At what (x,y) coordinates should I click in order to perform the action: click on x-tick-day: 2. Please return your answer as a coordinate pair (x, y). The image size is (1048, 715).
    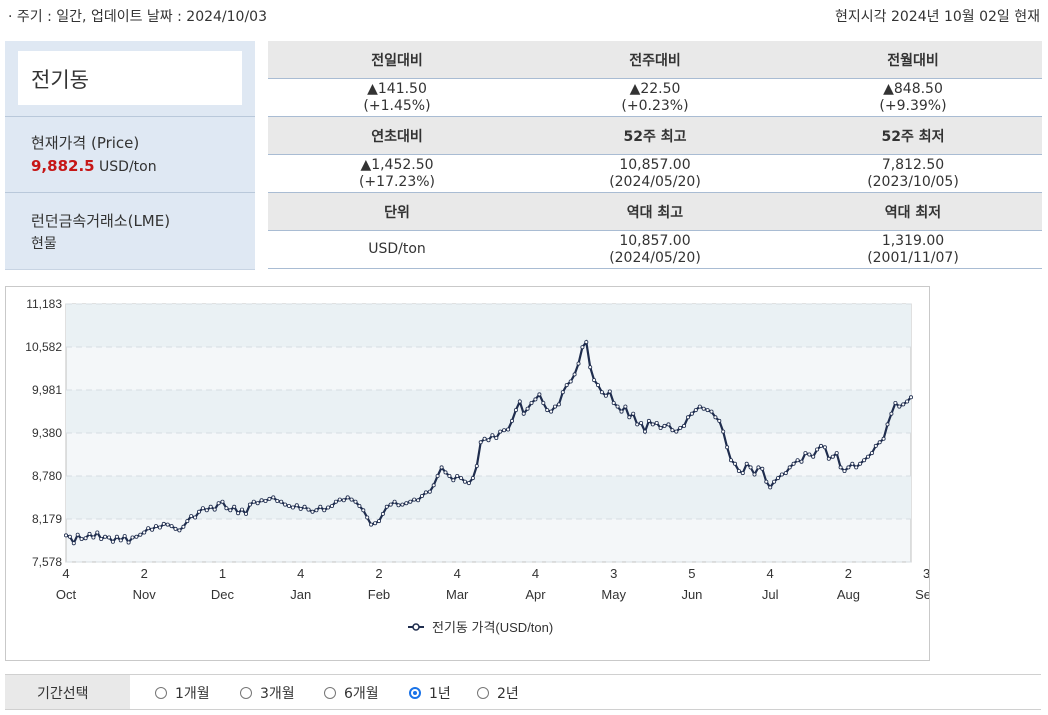
    Looking at the image, I should click on (378, 573).